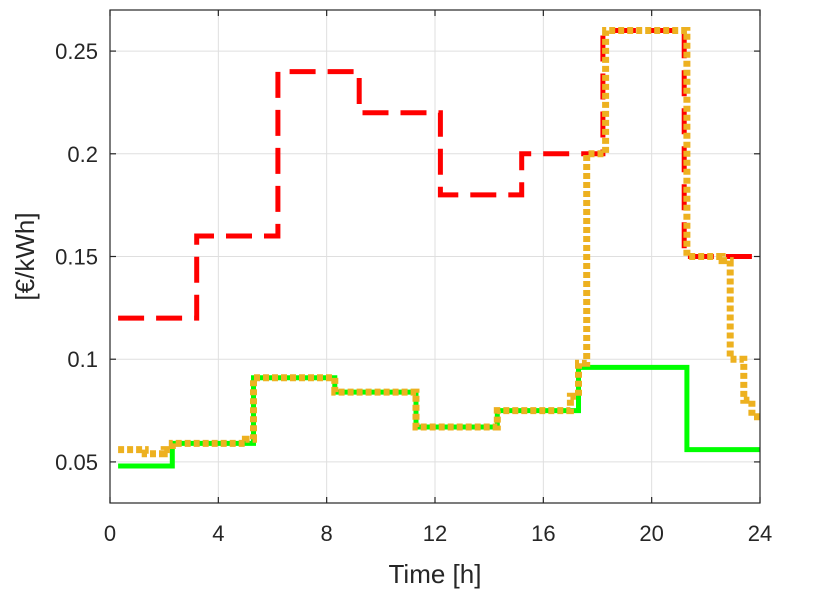  Describe the element at coordinates (82, 154) in the screenshot. I see `y-tick-label: 0.2` at that location.